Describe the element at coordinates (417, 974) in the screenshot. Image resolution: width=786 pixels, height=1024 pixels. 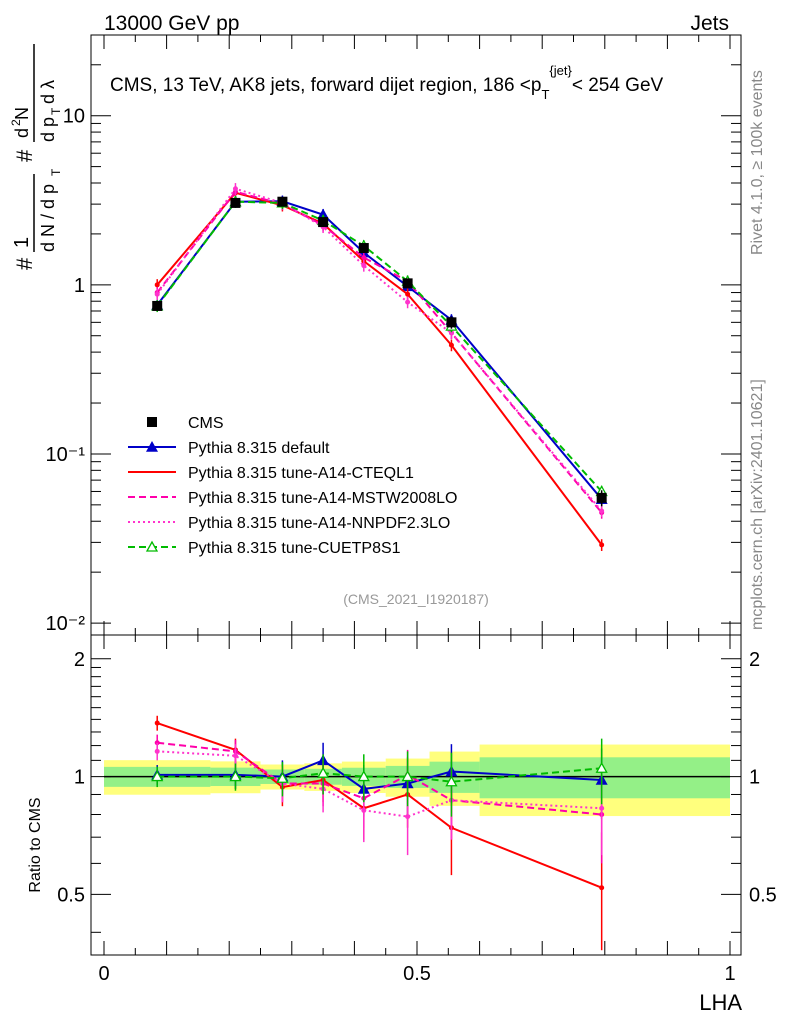
I see `x-tick-label: 0.5` at that location.